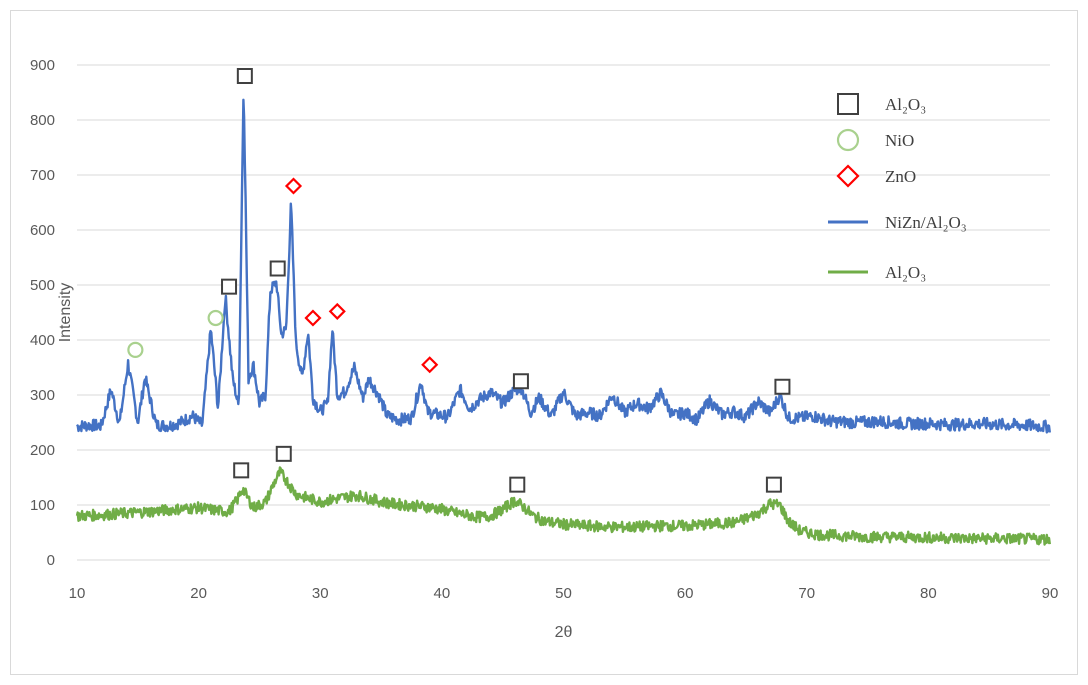 The width and height of the screenshot is (1088, 685). I want to click on x-axis-ticks: 10 20 30 40 50 60 70 80 90, so click(564, 593).